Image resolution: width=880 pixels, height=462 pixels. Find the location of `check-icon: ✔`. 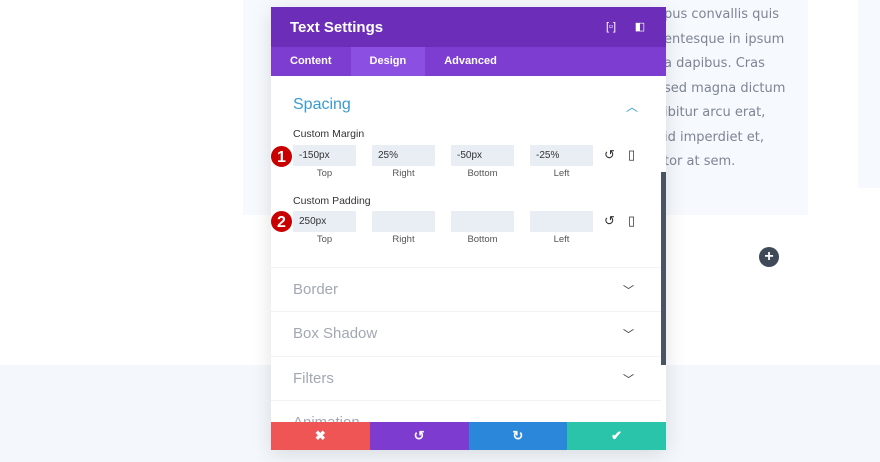

check-icon: ✔ is located at coordinates (617, 435).